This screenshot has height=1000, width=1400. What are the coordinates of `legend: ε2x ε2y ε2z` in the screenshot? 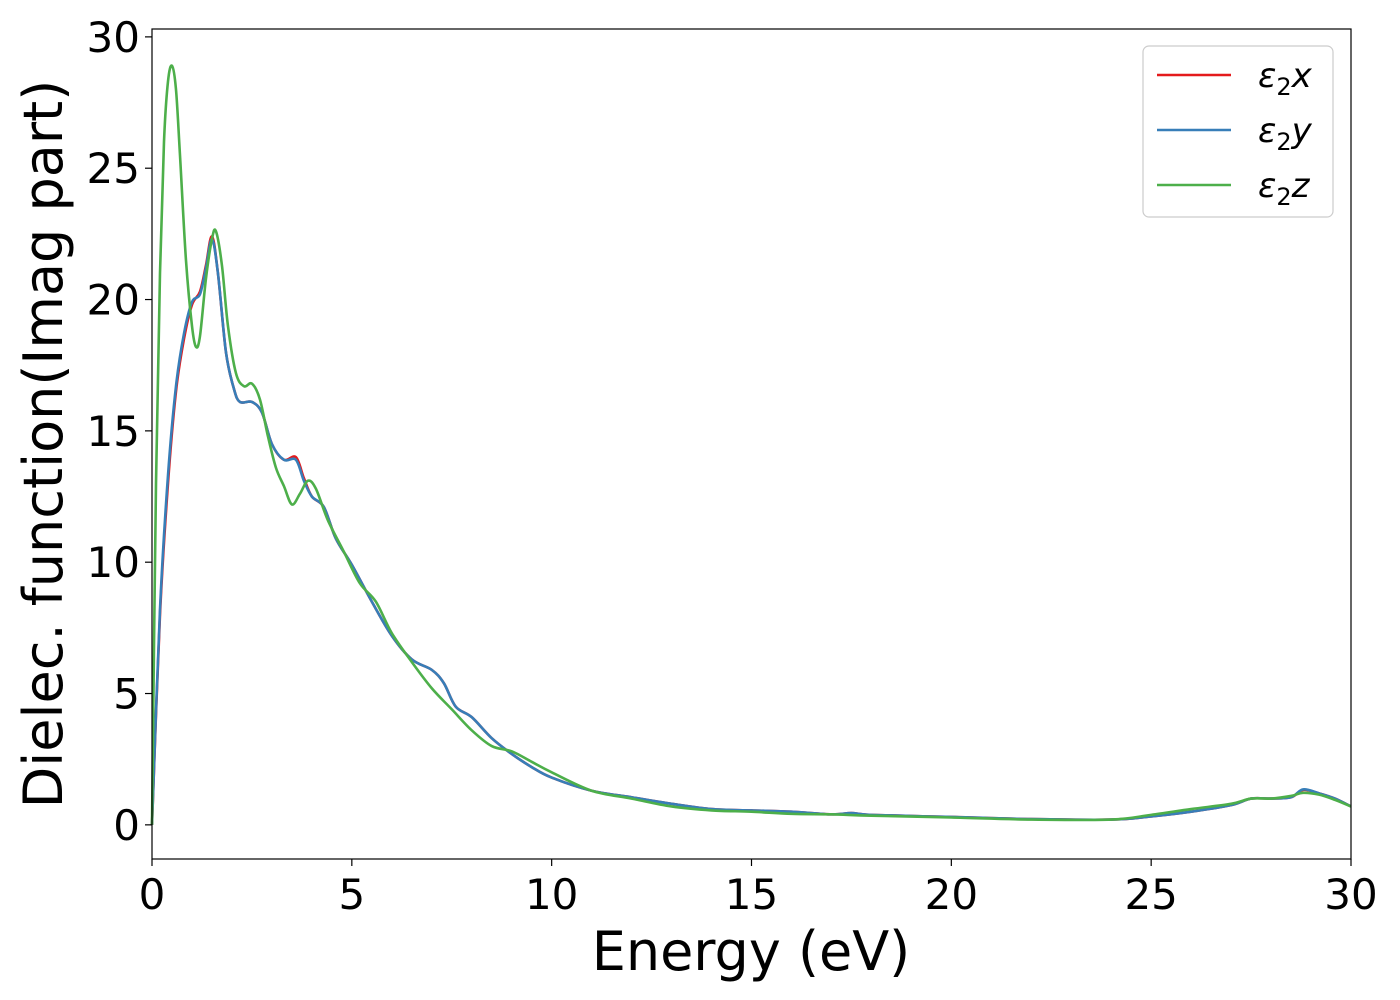 It's located at (1238, 131).